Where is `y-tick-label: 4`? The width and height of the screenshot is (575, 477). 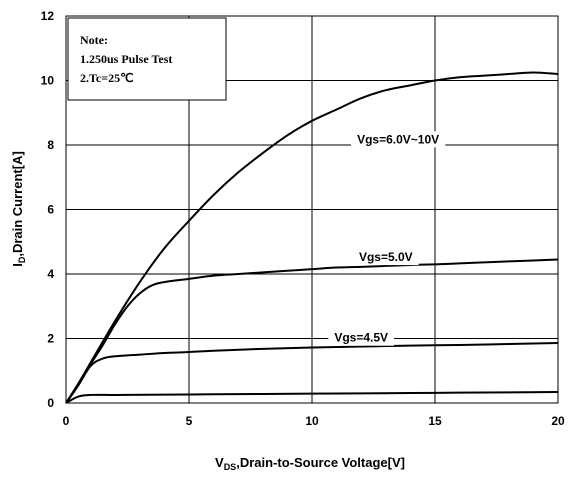 y-tick-label: 4 is located at coordinates (50, 274).